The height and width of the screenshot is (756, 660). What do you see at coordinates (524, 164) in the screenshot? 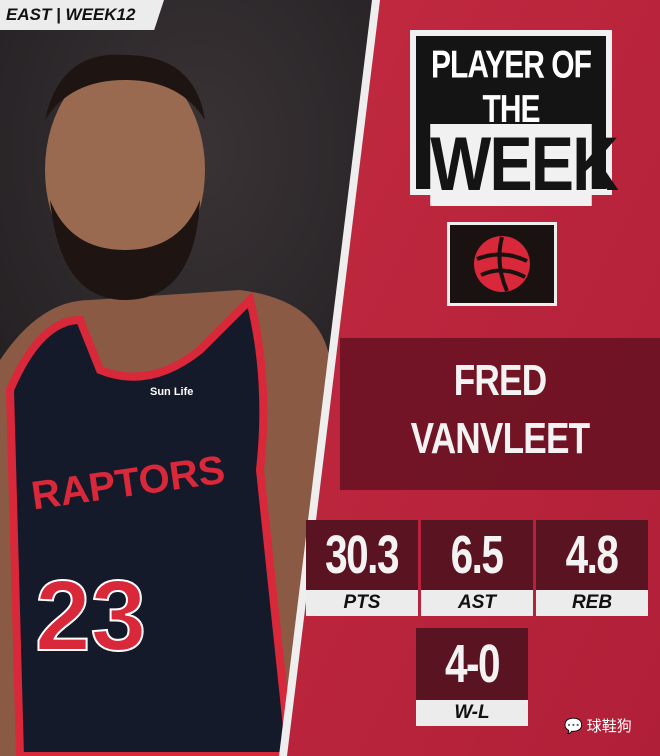
I see `title-line2: WEEK` at bounding box center [524, 164].